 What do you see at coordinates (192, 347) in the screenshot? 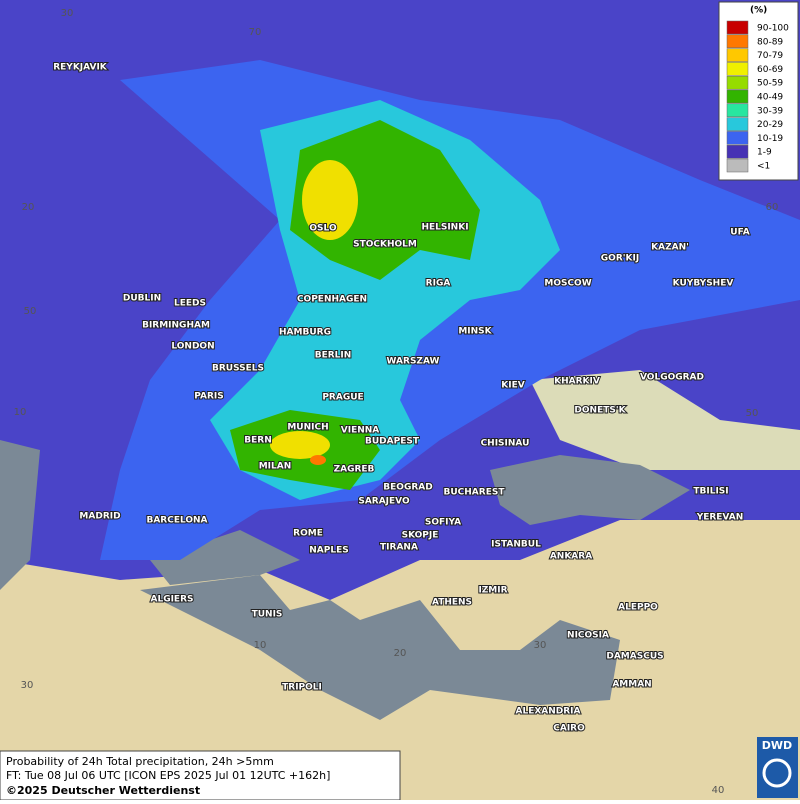
I see `city-label: LONDON` at bounding box center [192, 347].